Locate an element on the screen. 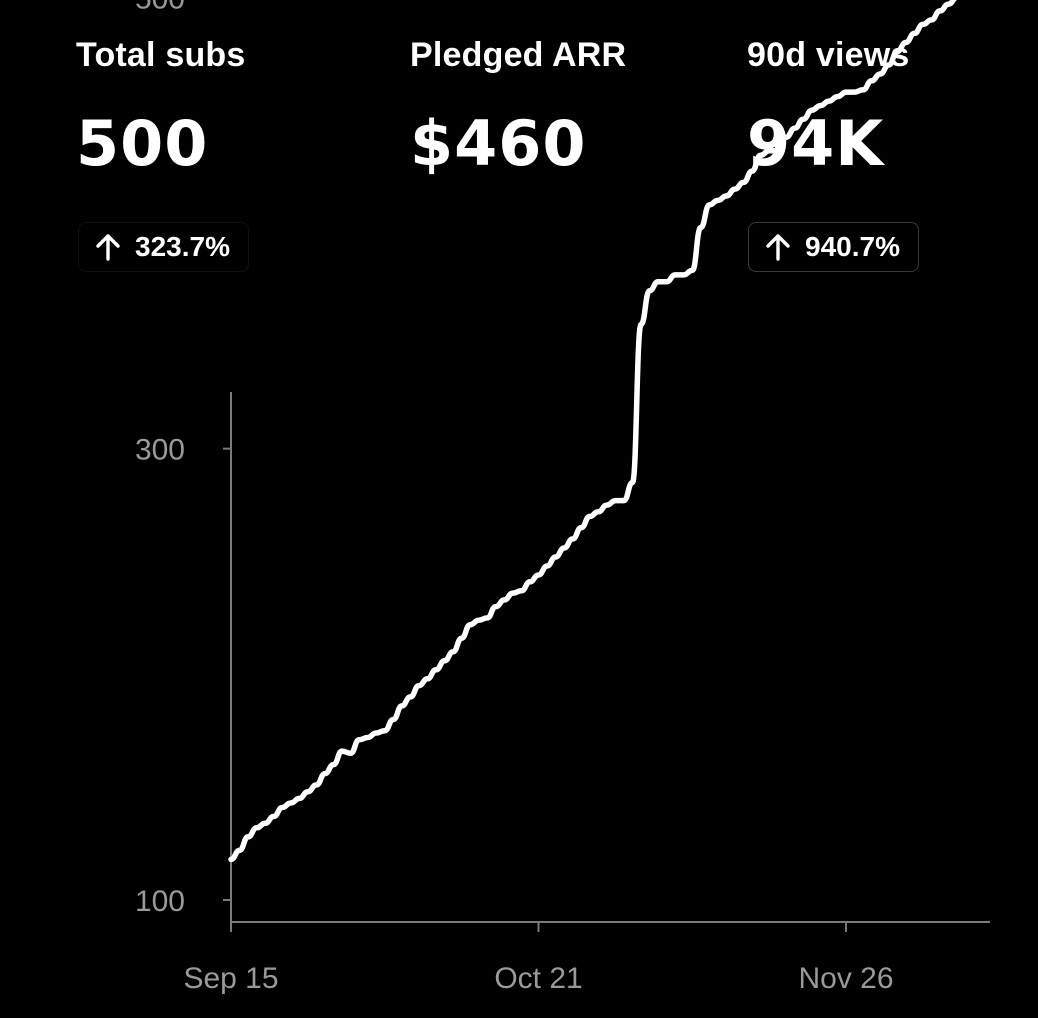 The image size is (1038, 1018). x-axis-ticks: Sep 15 Oct 21 Nov 26 is located at coordinates (538, 958).